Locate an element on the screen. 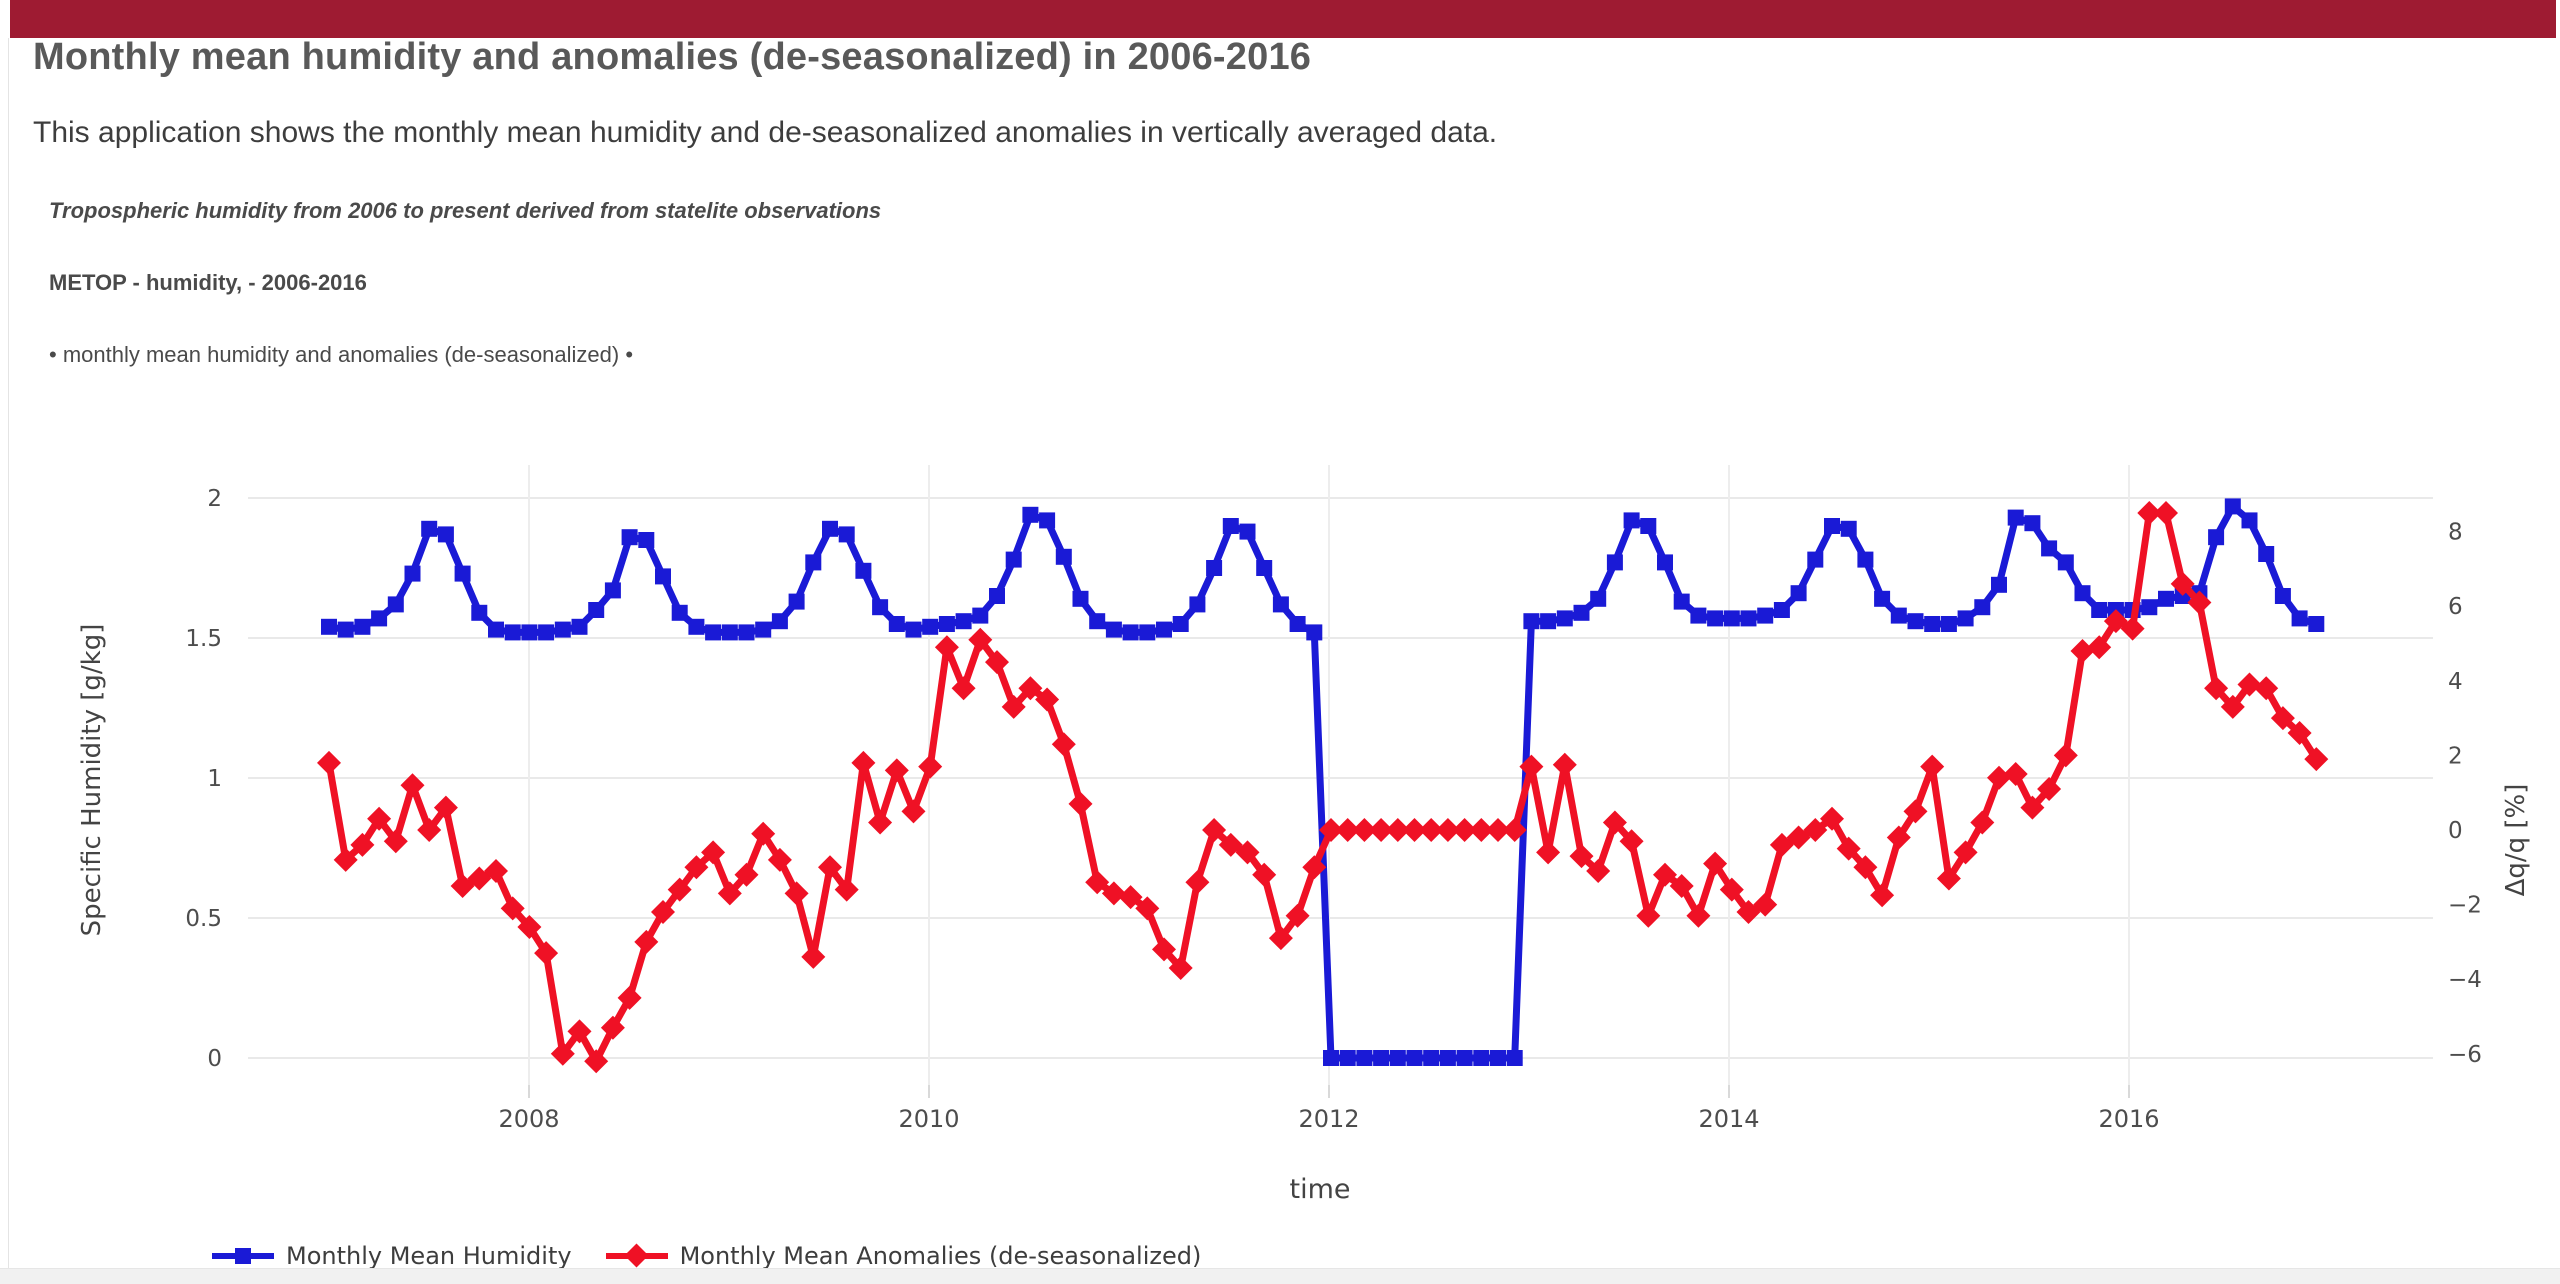  legend-item-anomalies: Monthly Mean Anomalies (de-seasonalized) is located at coordinates (903, 1256).